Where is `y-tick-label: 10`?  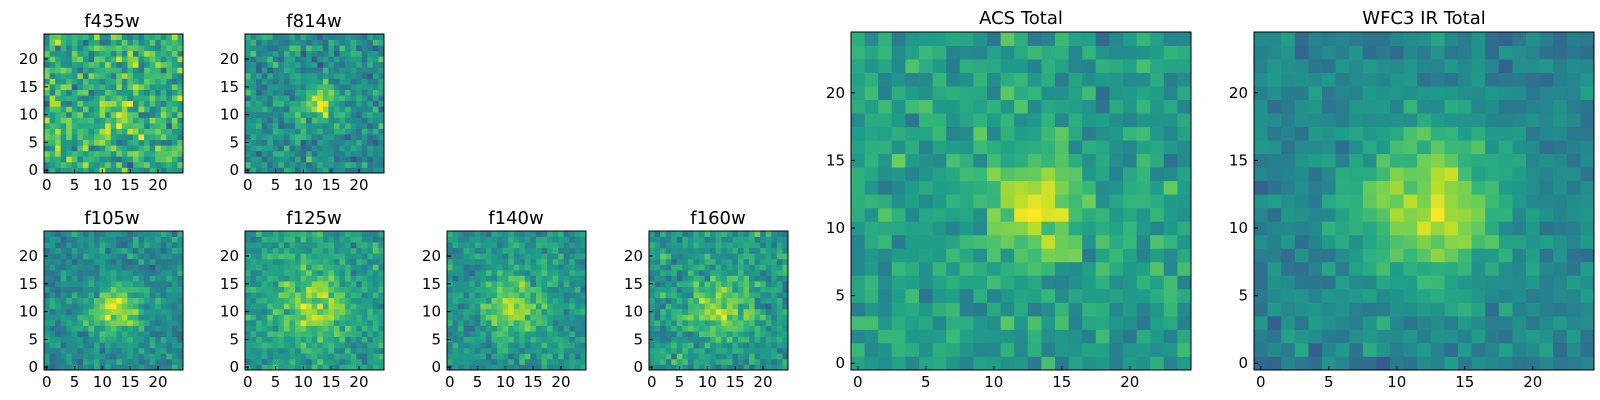 y-tick-label: 10 is located at coordinates (633, 312).